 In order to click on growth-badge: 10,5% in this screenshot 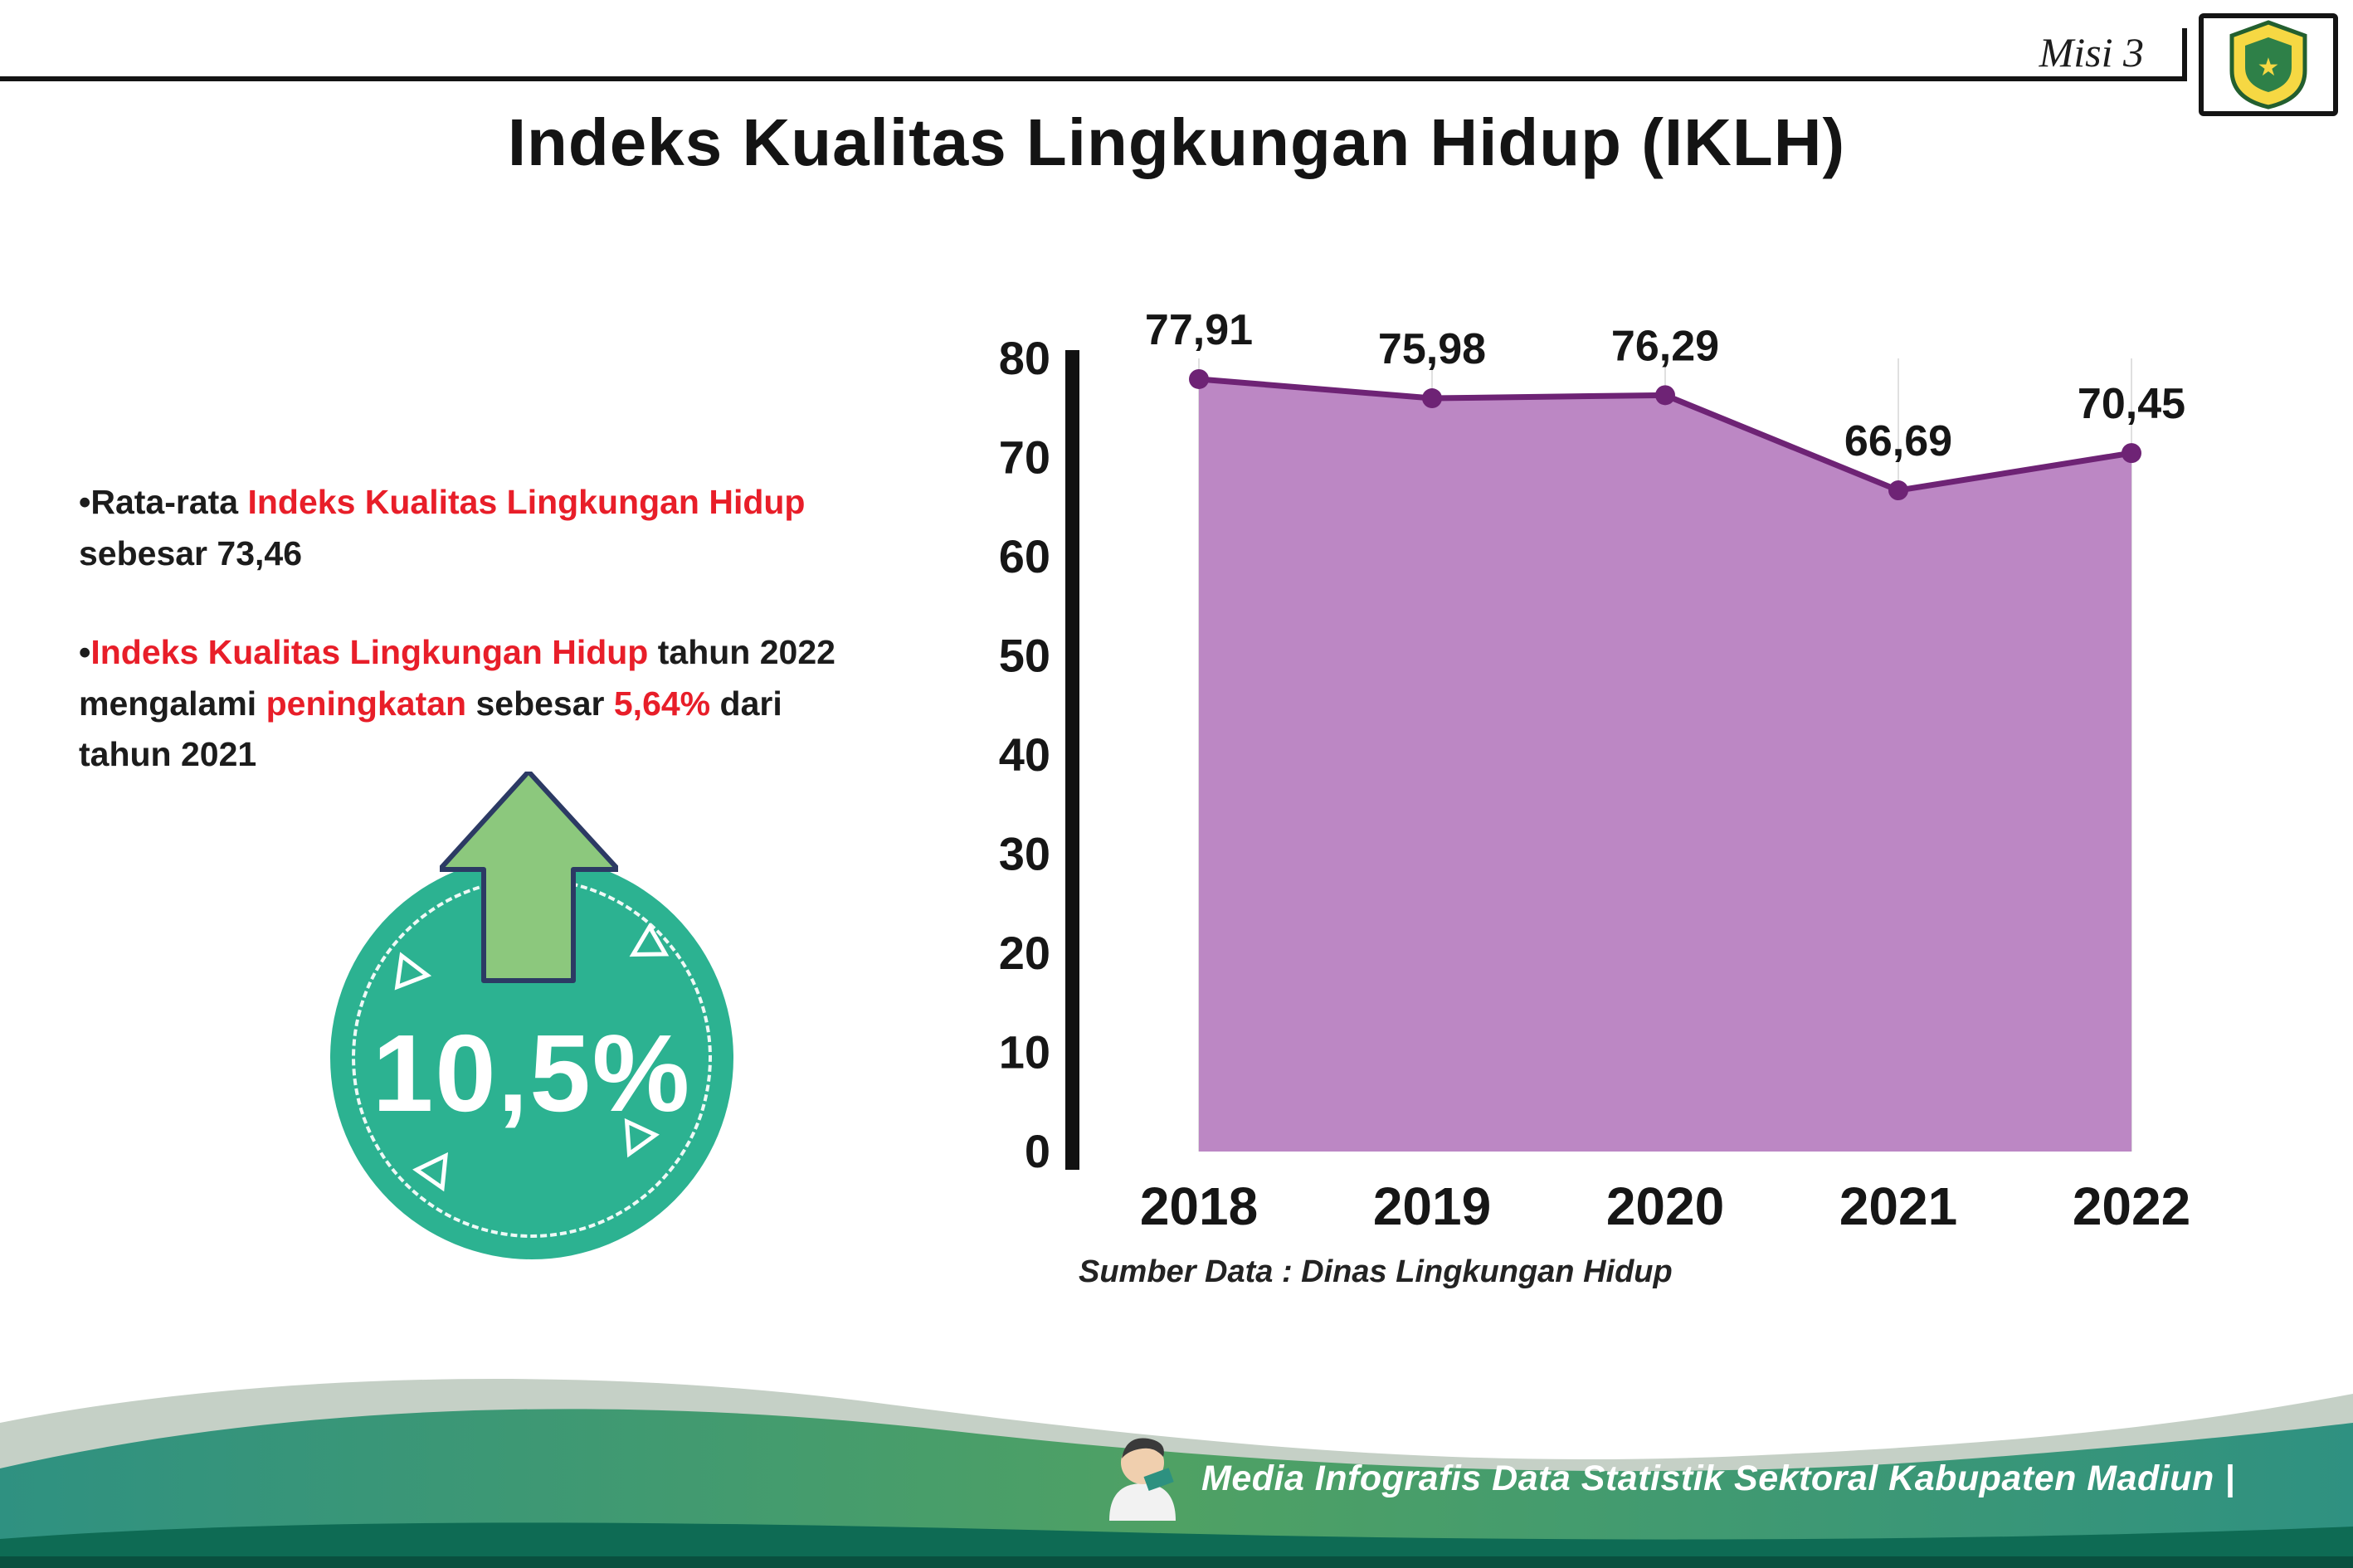, I will do `click(531, 1015)`.